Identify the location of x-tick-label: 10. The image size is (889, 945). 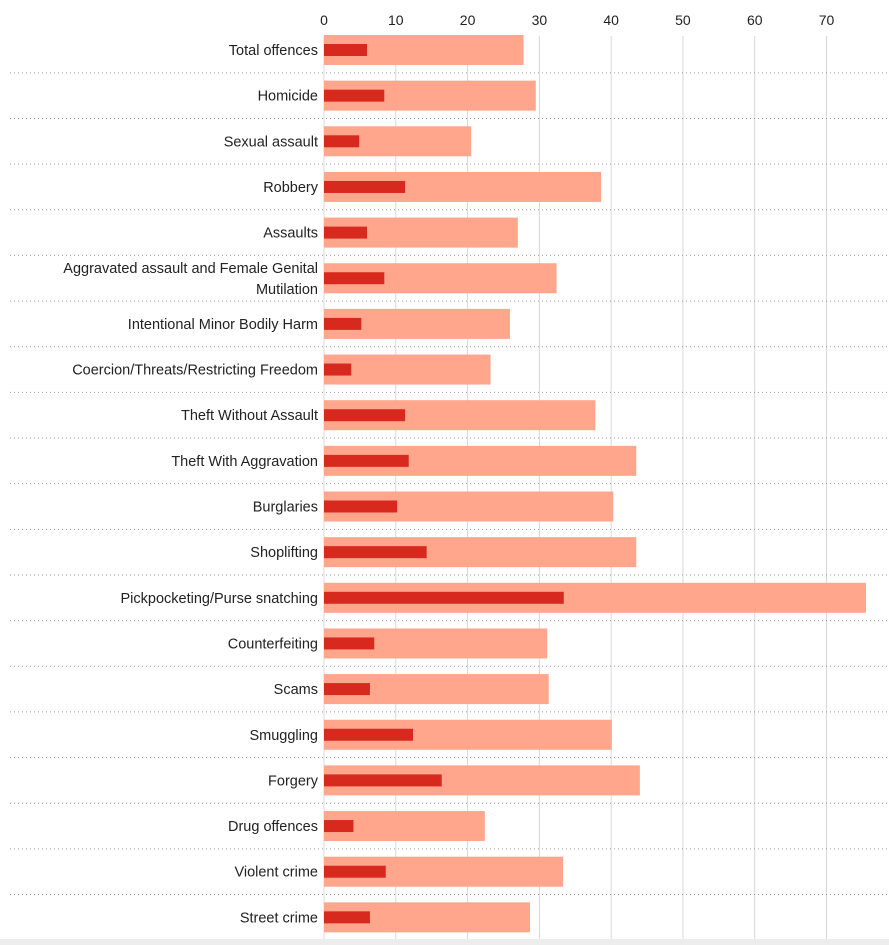
(396, 20).